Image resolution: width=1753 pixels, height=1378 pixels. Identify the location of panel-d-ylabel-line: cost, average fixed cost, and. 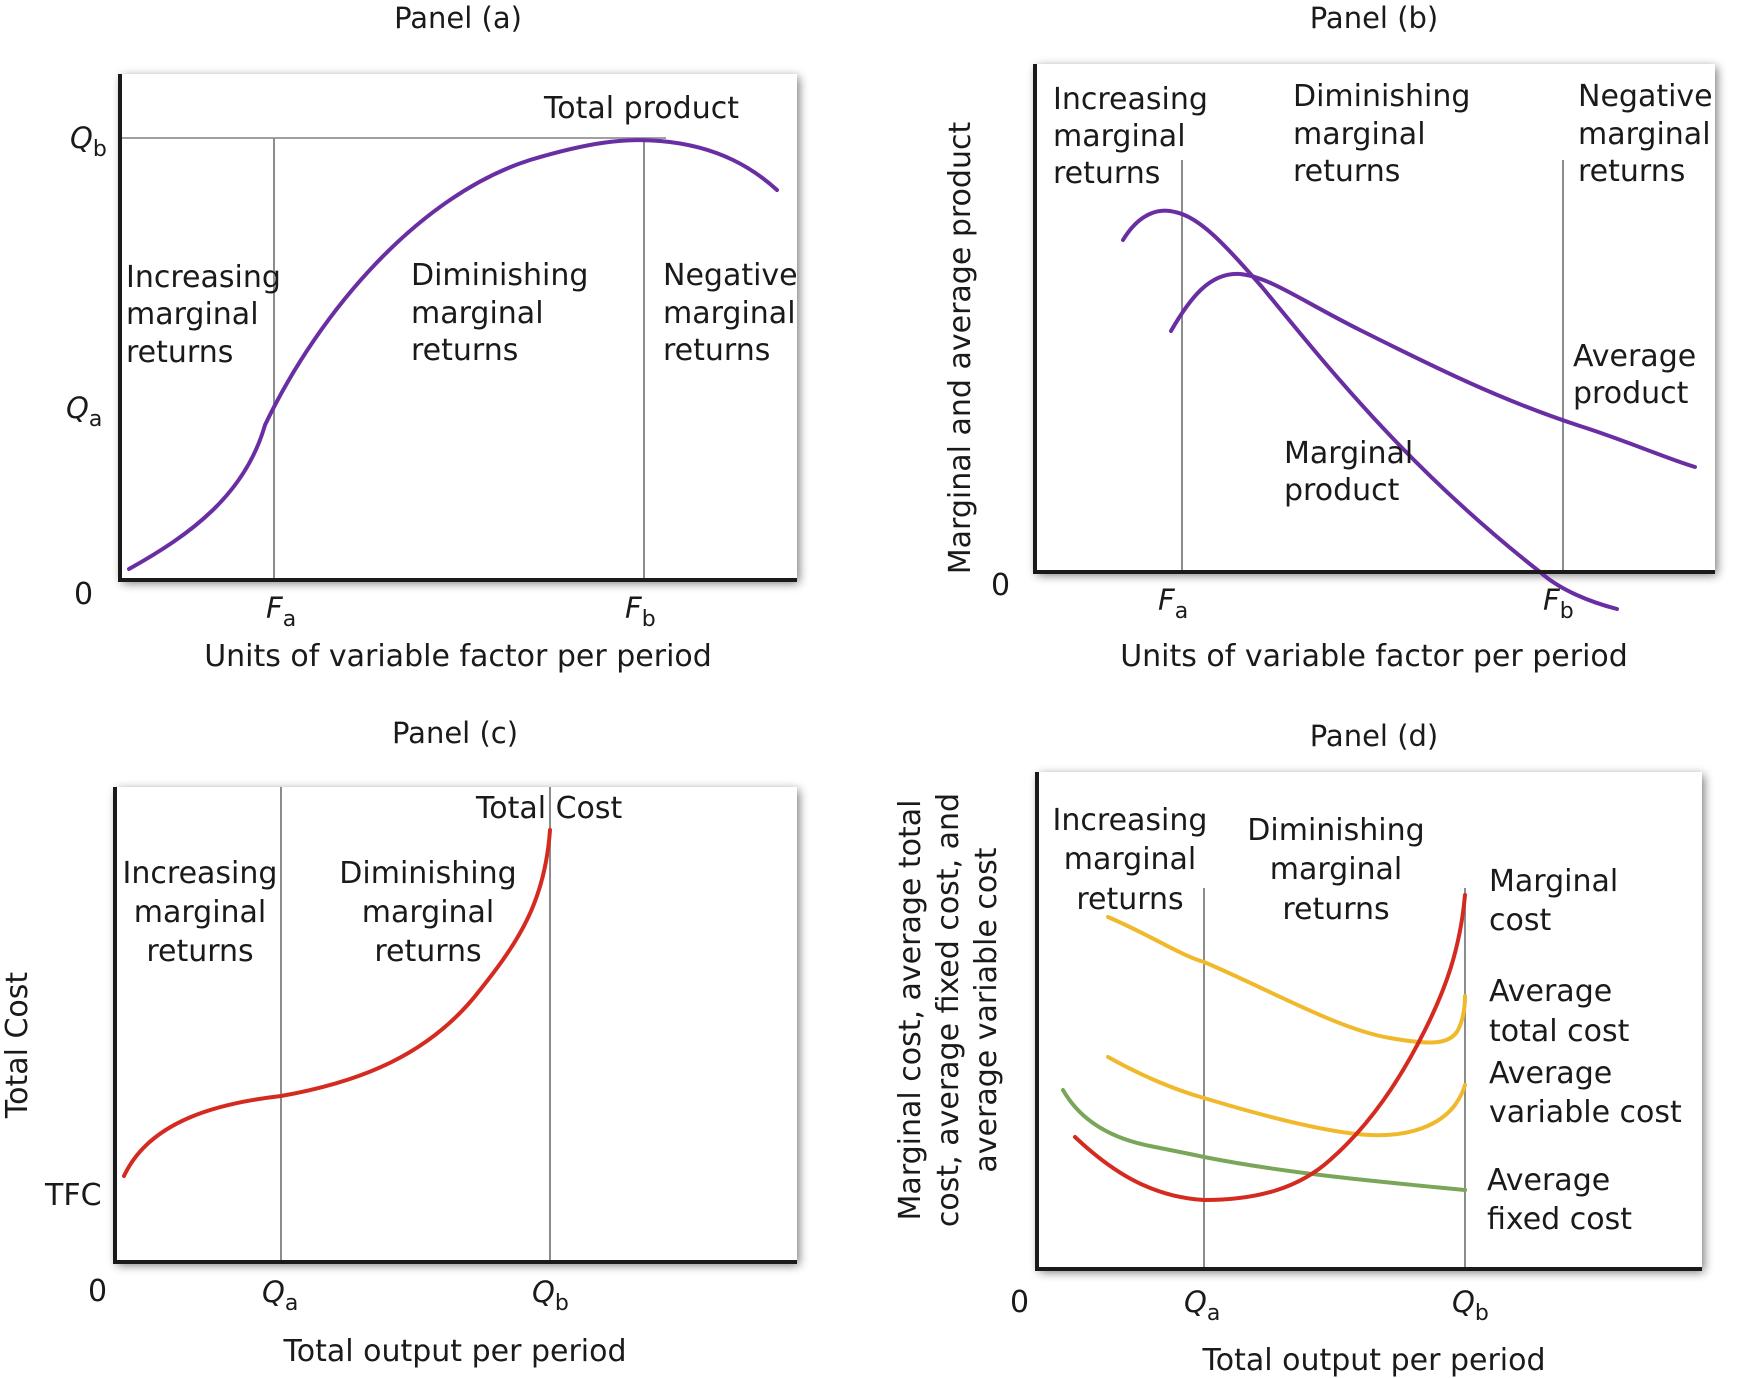
(948, 1010).